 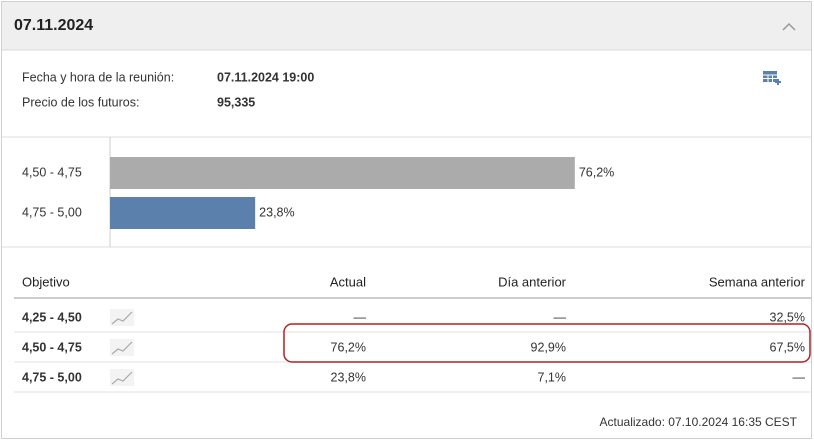 What do you see at coordinates (699, 422) in the screenshot?
I see `updated-note: Actualizado: 07.10.2024 16:35 CEST` at bounding box center [699, 422].